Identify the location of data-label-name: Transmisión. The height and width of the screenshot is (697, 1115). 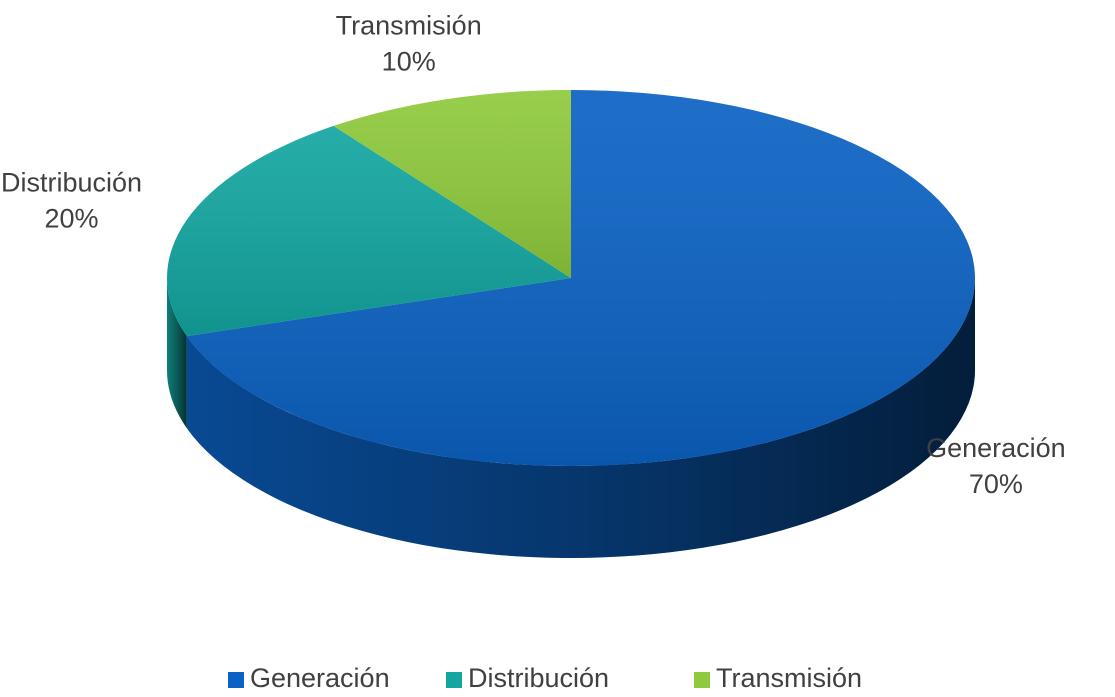
(409, 26).